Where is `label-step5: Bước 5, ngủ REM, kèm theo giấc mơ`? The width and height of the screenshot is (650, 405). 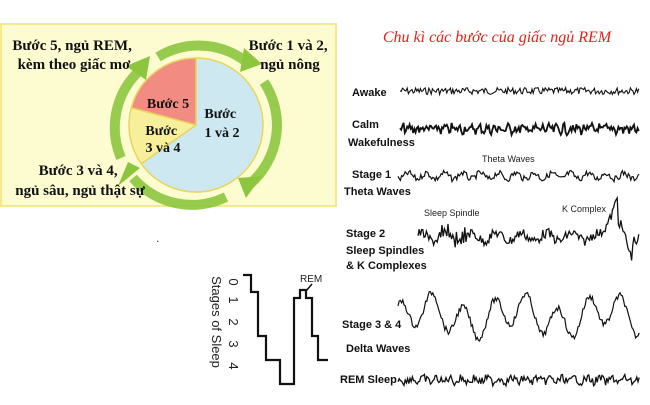 label-step5: Bước 5, ngủ REM, kèm theo giấc mơ is located at coordinates (73, 55).